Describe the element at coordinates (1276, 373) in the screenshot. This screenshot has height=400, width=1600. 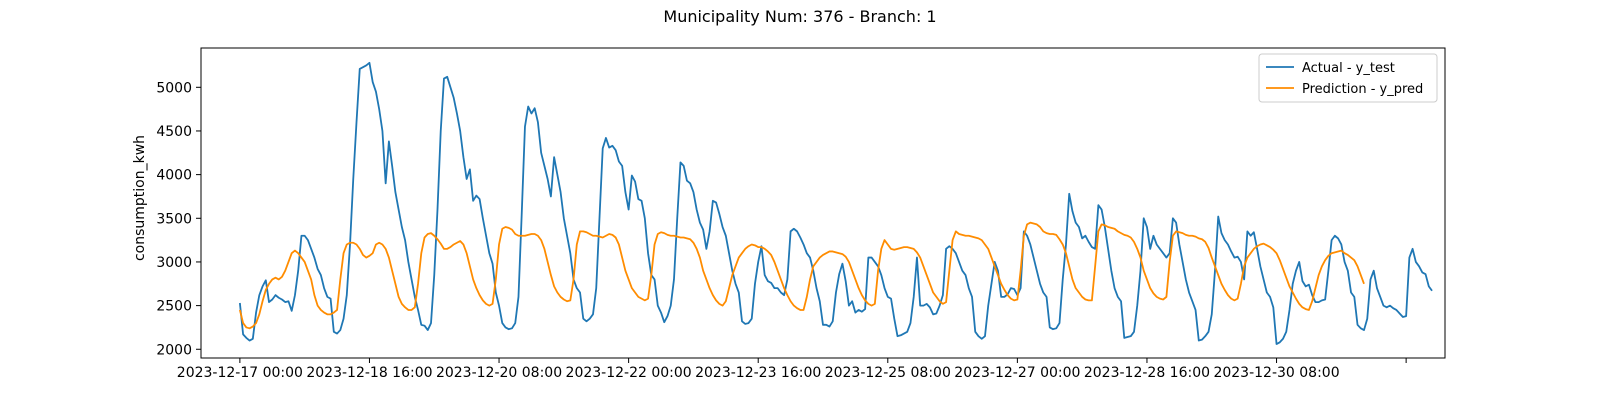
I see `x-tick-label: 2023-12-30 08:00` at that location.